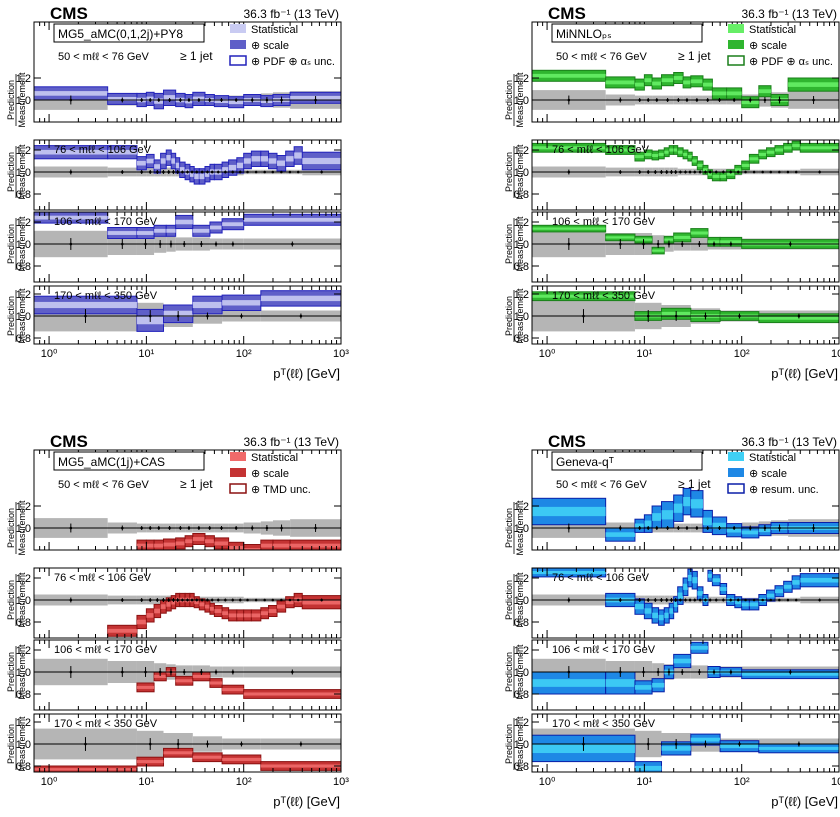  I want to click on legend-label: ⊕ PDF ⊕ αₛ unc., so click(293, 62).